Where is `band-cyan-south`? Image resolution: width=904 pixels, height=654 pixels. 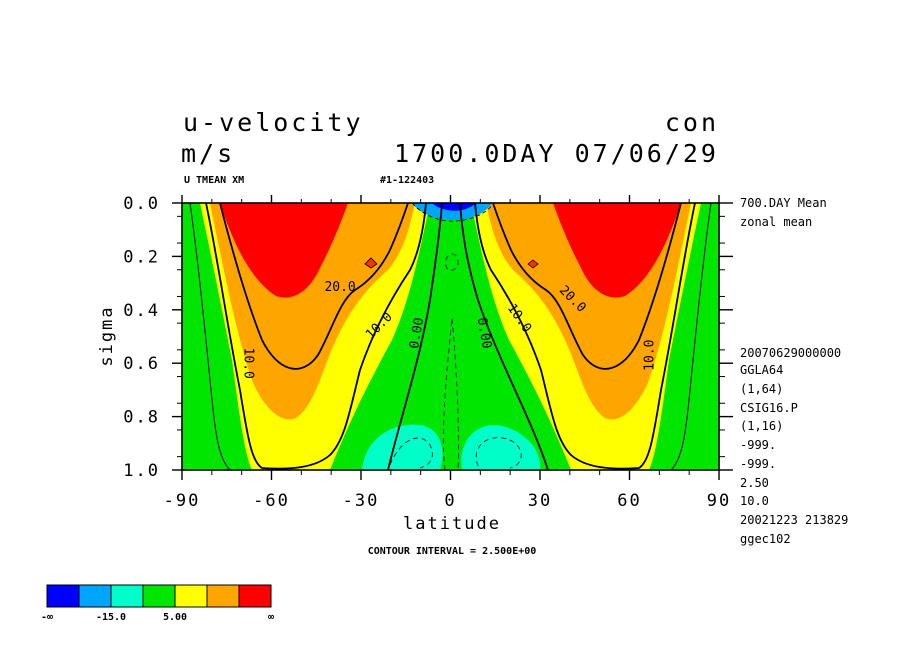
band-cyan-south is located at coordinates (402, 447).